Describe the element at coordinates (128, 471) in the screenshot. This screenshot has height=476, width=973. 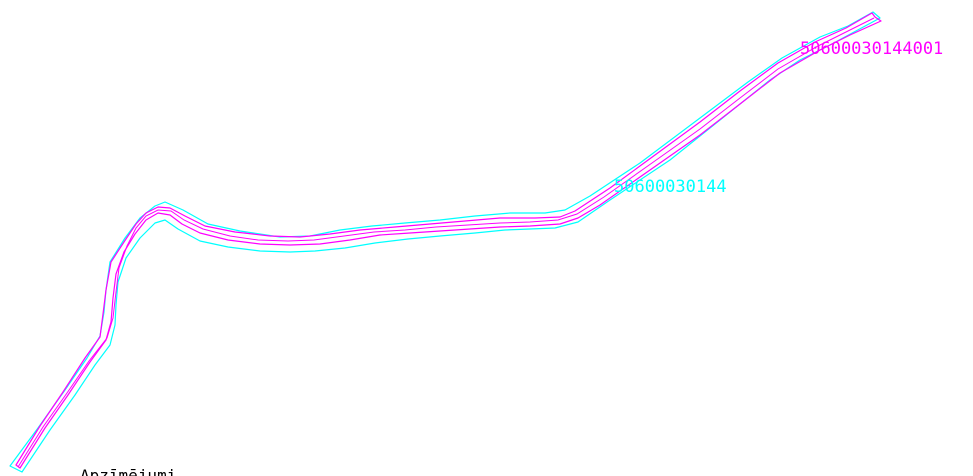
I see `legend-title: Apzīmējumi` at that location.